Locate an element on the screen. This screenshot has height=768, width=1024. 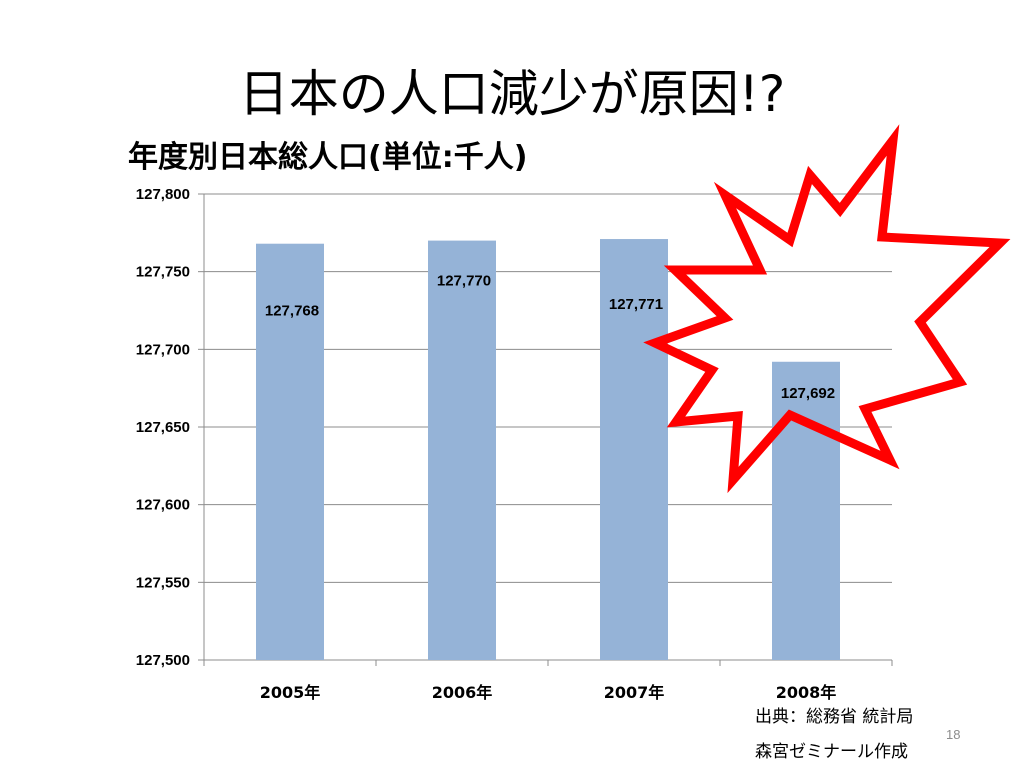
y-tick-label: 127,650 is located at coordinates (163, 427).